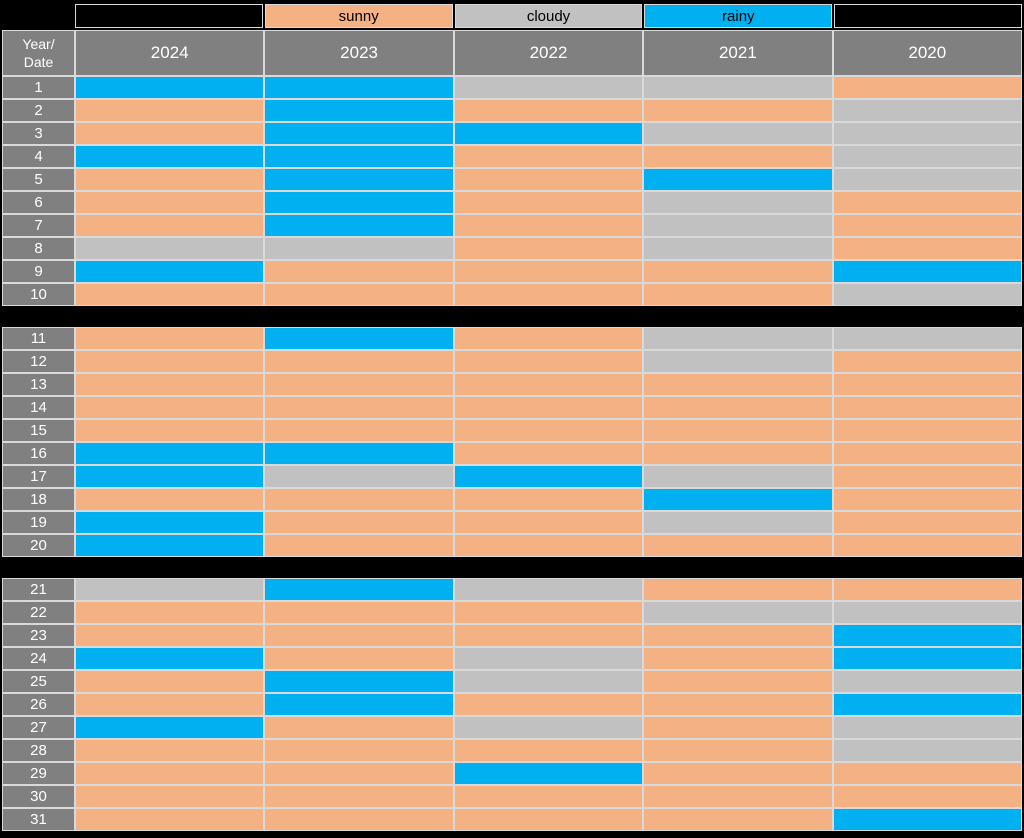  Describe the element at coordinates (37, 16) in the screenshot. I see `legend-spacer` at that location.